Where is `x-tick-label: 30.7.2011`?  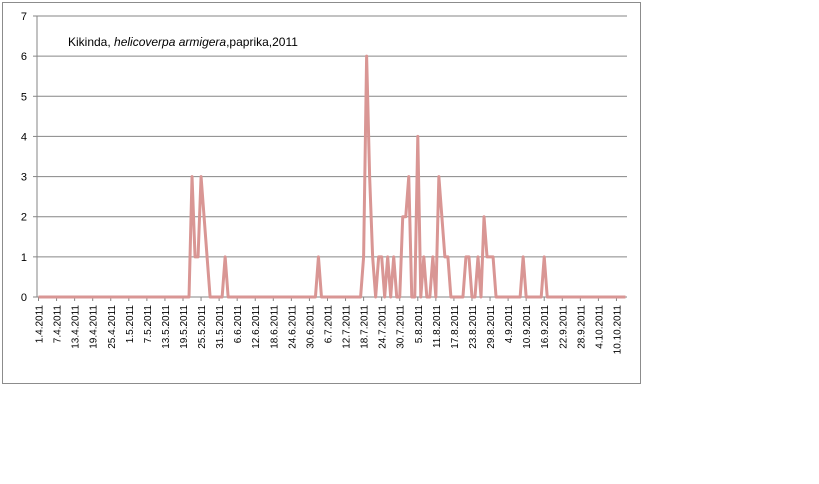
x-tick-label: 30.7.2011 is located at coordinates (401, 327).